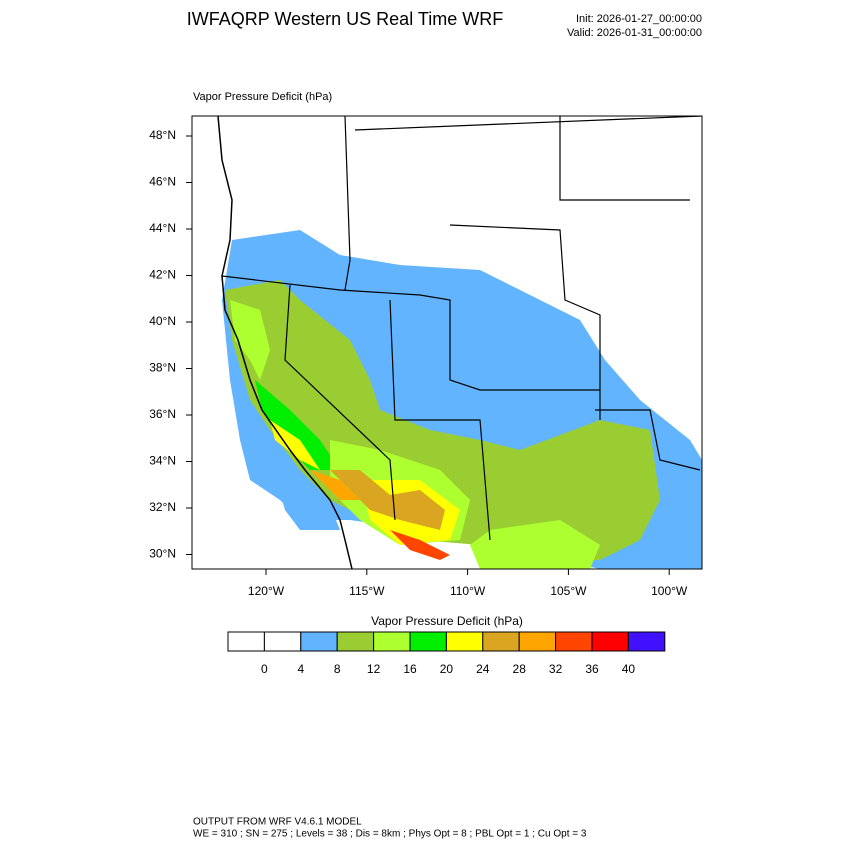 The width and height of the screenshot is (850, 855). I want to click on colorbar-label: 4, so click(300, 669).